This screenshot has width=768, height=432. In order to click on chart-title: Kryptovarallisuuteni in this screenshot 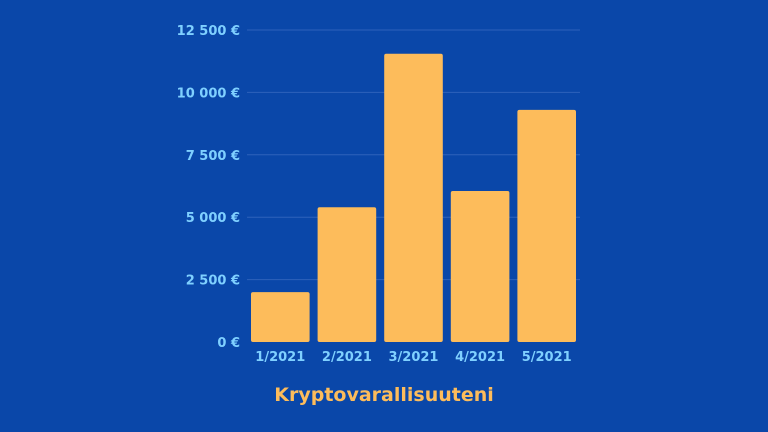, I will do `click(384, 395)`.